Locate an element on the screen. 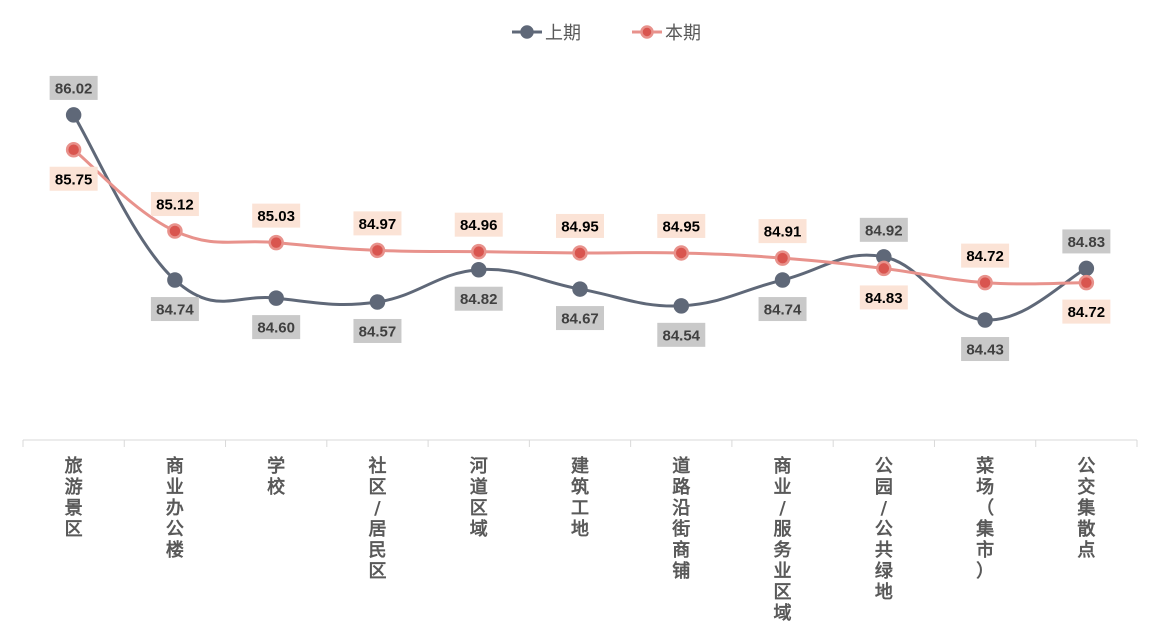 Image resolution: width=1167 pixels, height=629 pixels. x-tick-label: 菜场（集市） is located at coordinates (985, 519).